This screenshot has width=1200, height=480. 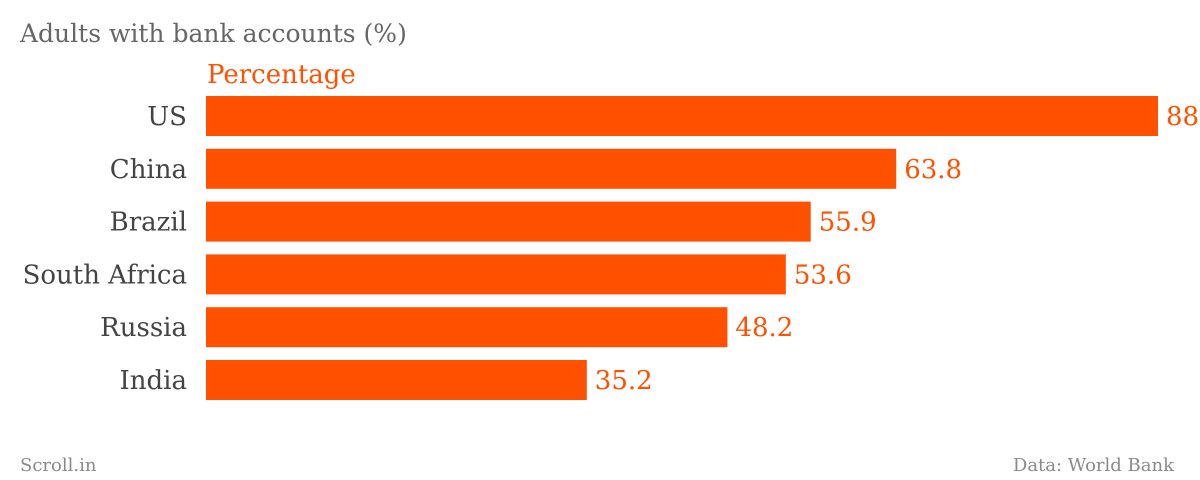 I want to click on value-label: 53.6, so click(x=823, y=275).